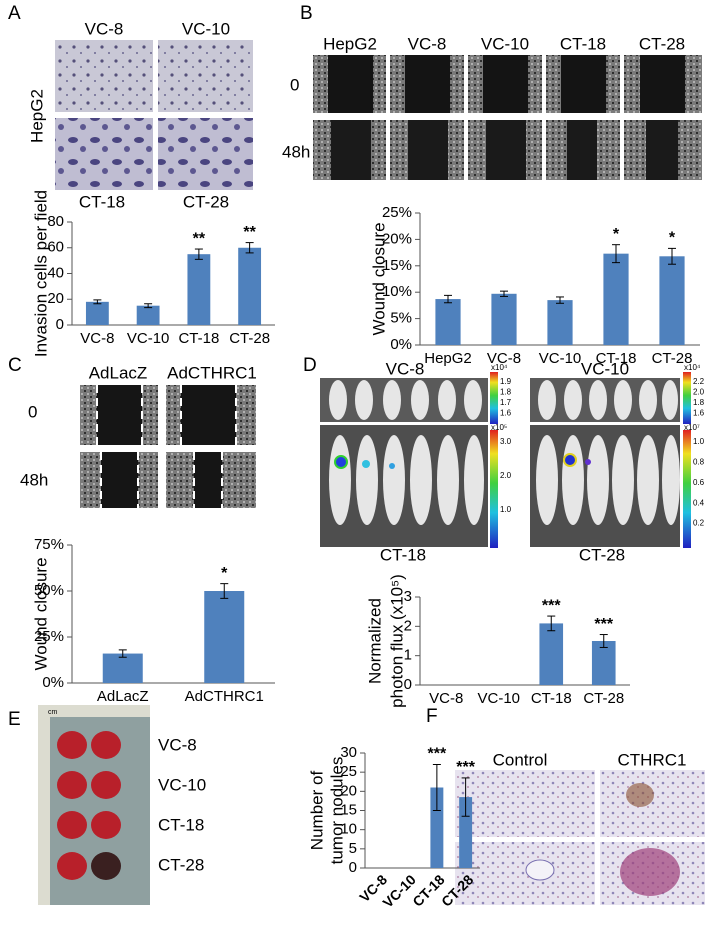 This screenshot has width=714, height=937. I want to click on colorbar-tick: 3.0, so click(506, 441).